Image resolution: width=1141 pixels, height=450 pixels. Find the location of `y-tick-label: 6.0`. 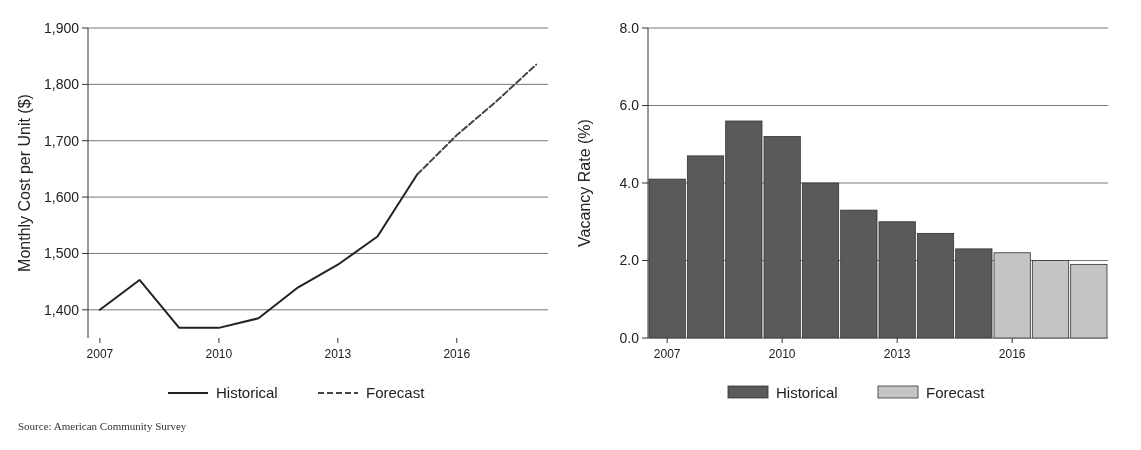

y-tick-label: 6.0 is located at coordinates (629, 105).